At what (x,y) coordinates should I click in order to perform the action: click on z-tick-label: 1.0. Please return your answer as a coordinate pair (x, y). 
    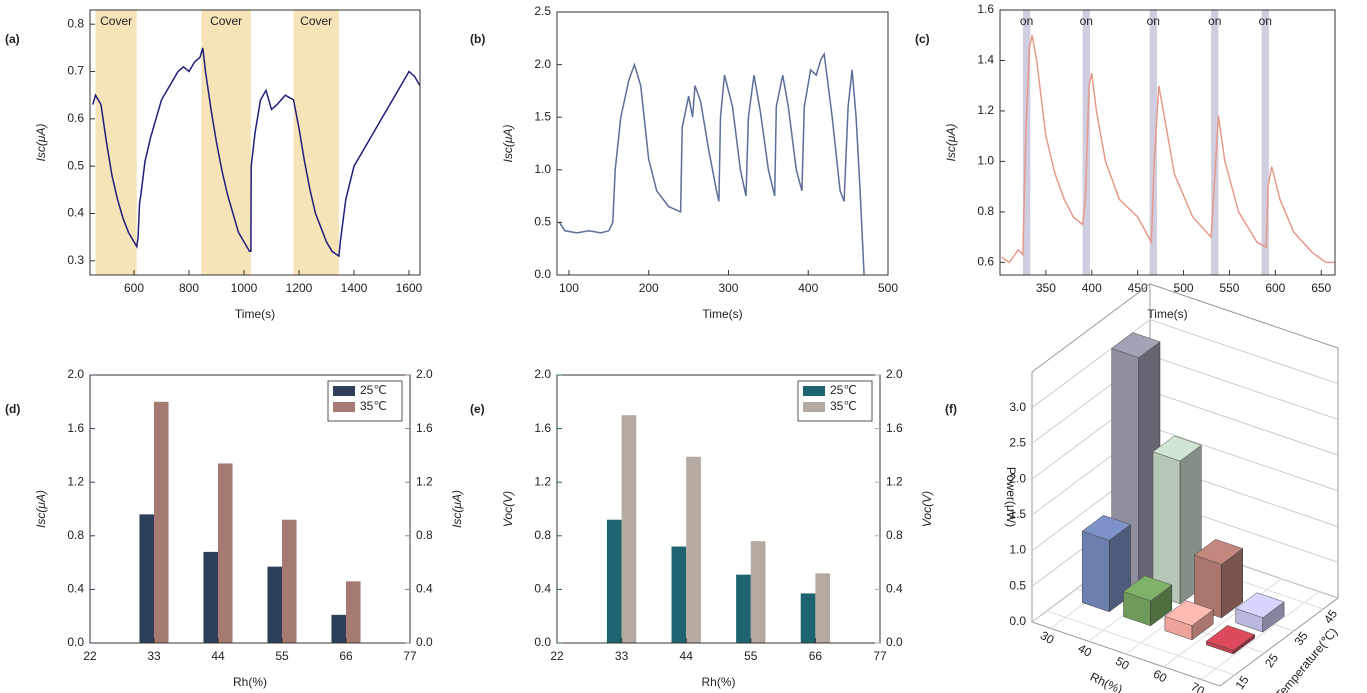
    Looking at the image, I should click on (1017, 550).